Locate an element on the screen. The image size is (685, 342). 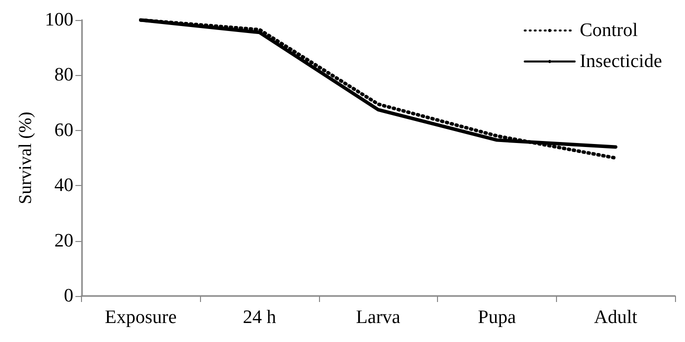
y-tick-label: 0 is located at coordinates (69, 296).